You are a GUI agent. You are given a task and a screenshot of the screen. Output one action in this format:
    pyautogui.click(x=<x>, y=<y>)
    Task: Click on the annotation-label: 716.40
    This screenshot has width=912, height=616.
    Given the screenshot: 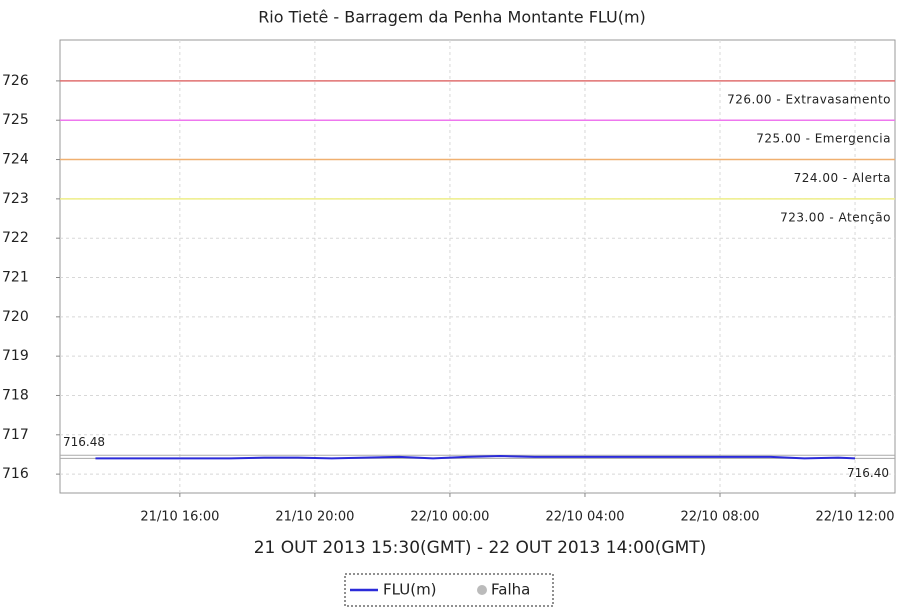 What is the action you would take?
    pyautogui.click(x=868, y=473)
    